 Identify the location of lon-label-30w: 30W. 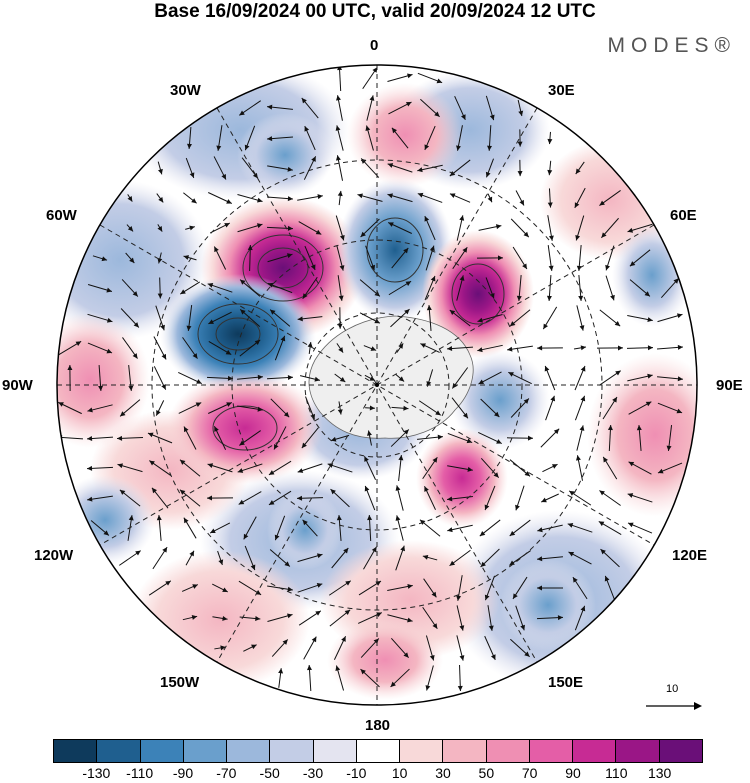
(185, 90).